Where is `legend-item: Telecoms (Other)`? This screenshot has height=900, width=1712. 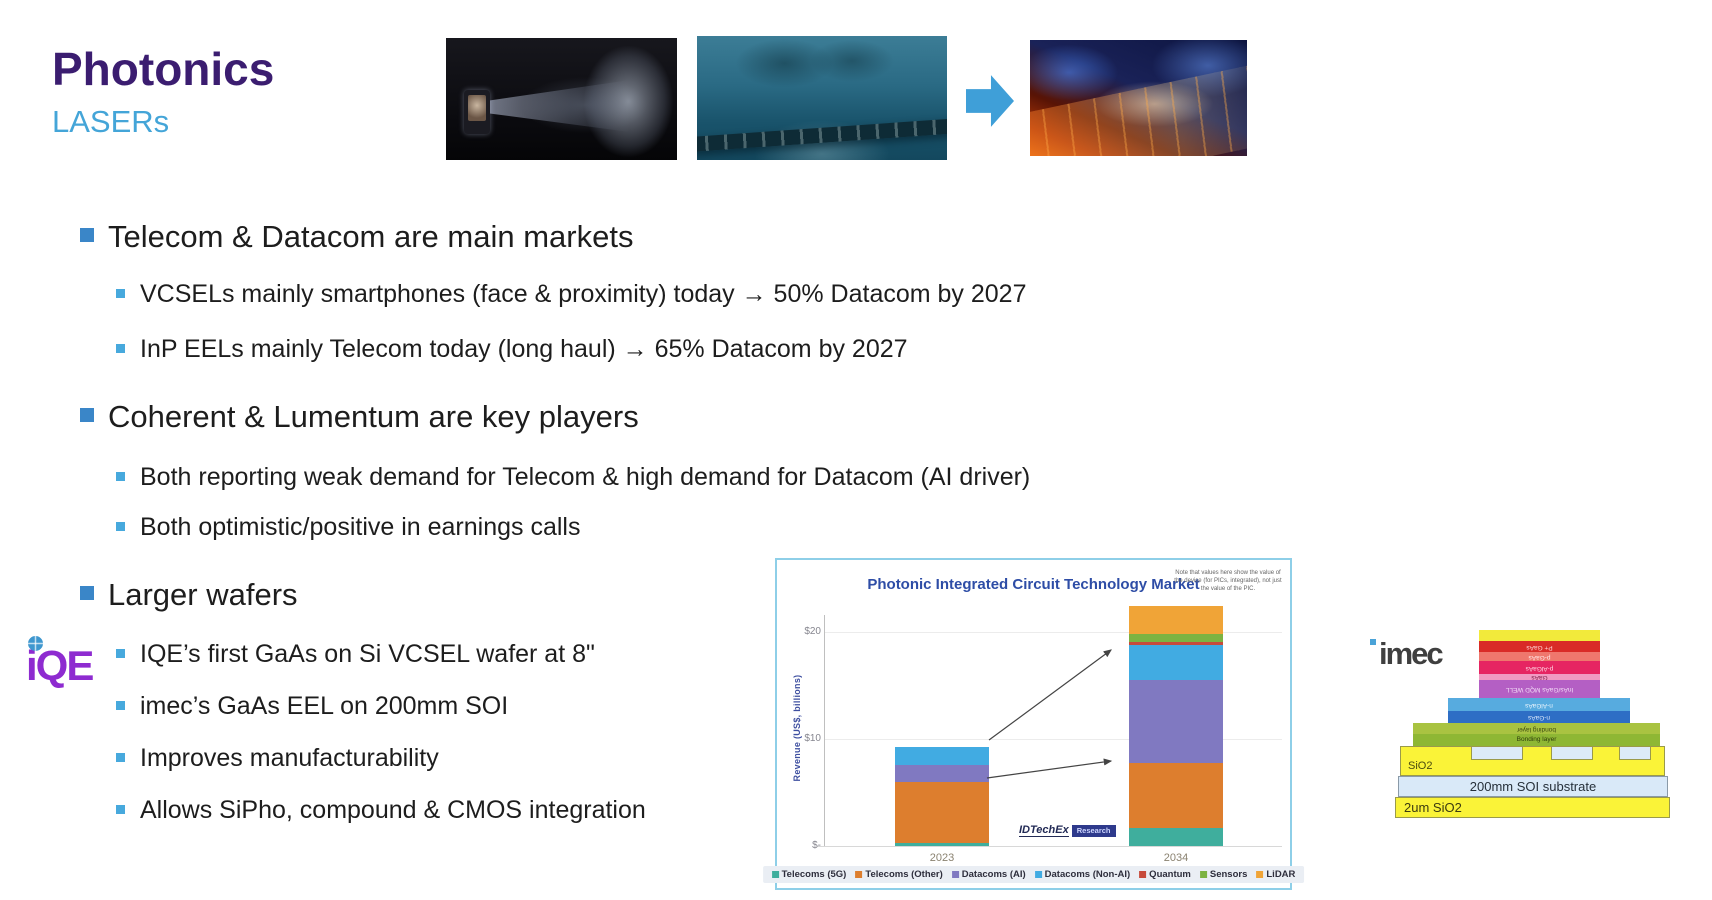 legend-item: Telecoms (Other) is located at coordinates (899, 874).